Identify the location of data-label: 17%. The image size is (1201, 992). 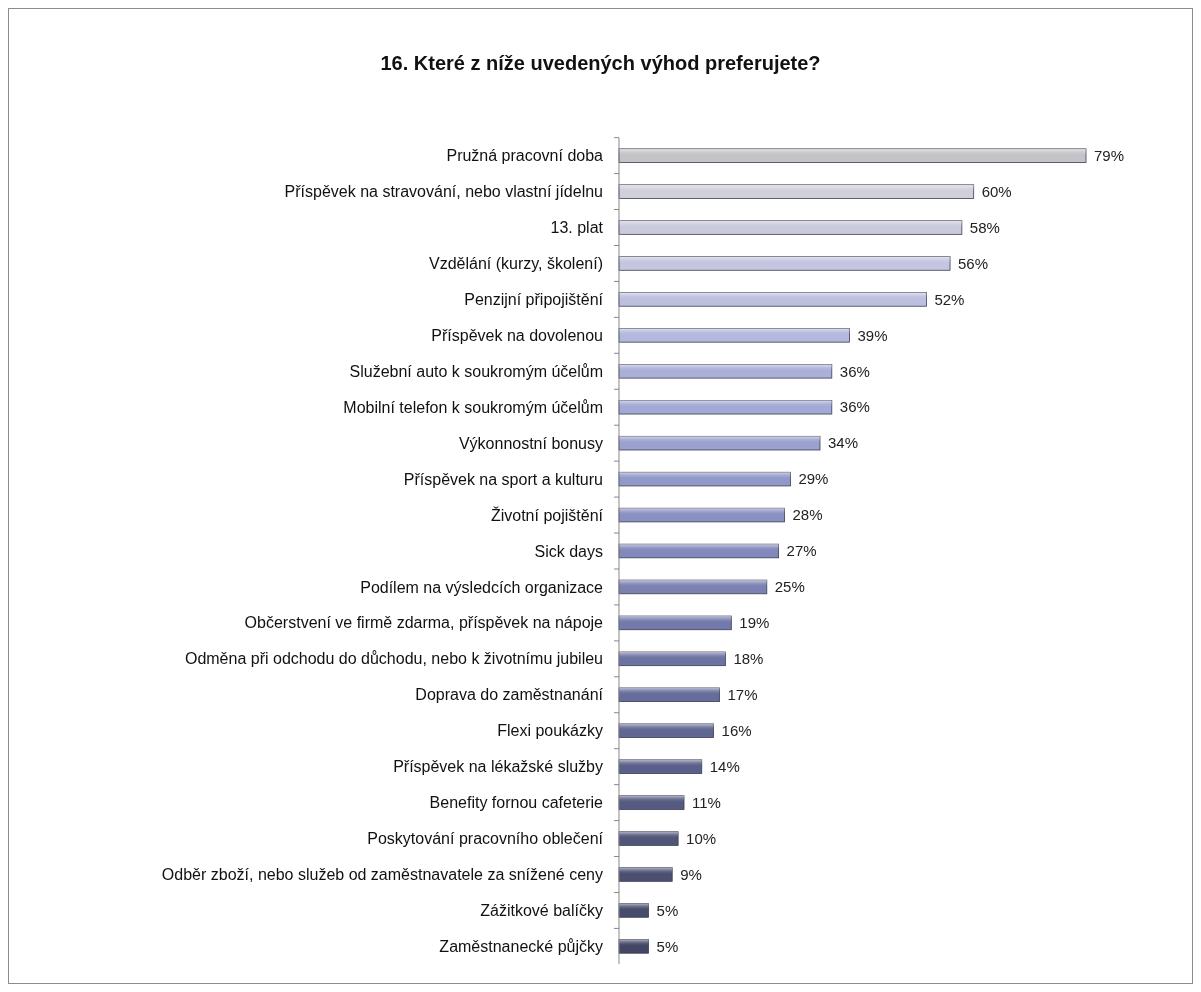
(742, 695).